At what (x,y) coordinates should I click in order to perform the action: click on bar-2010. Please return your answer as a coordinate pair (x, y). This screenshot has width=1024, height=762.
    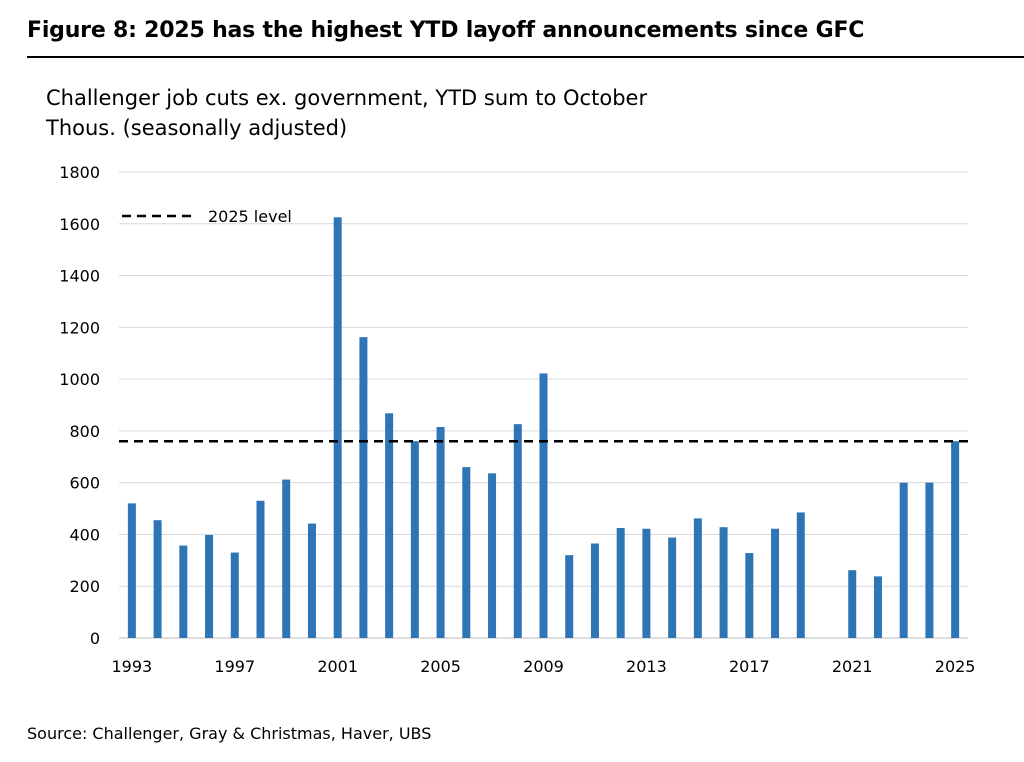
    Looking at the image, I should click on (569, 596).